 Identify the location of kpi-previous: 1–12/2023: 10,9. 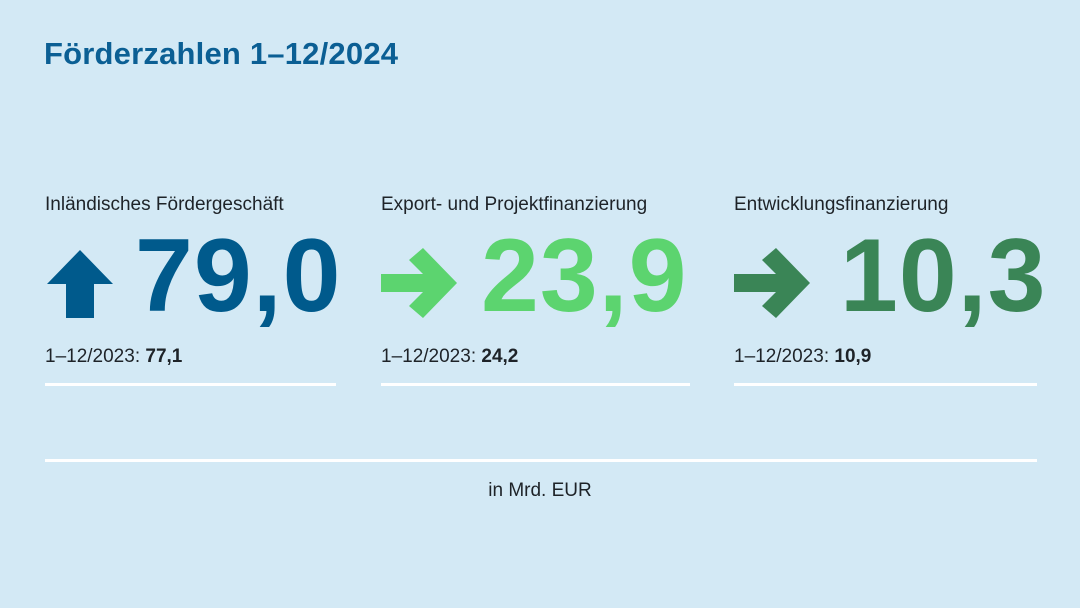
(802, 357).